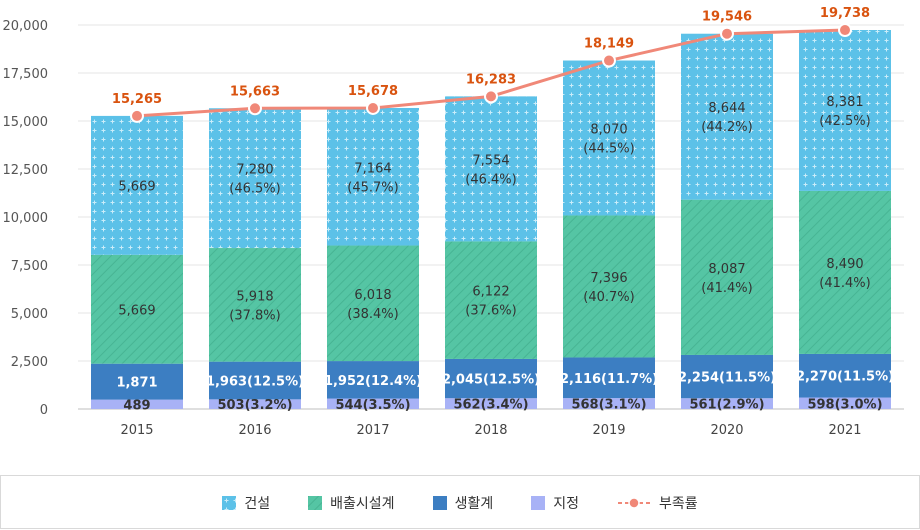 This screenshot has width=920, height=530. Describe the element at coordinates (372, 405) in the screenshot. I see `bar-value-label: 544(3.5%)` at that location.